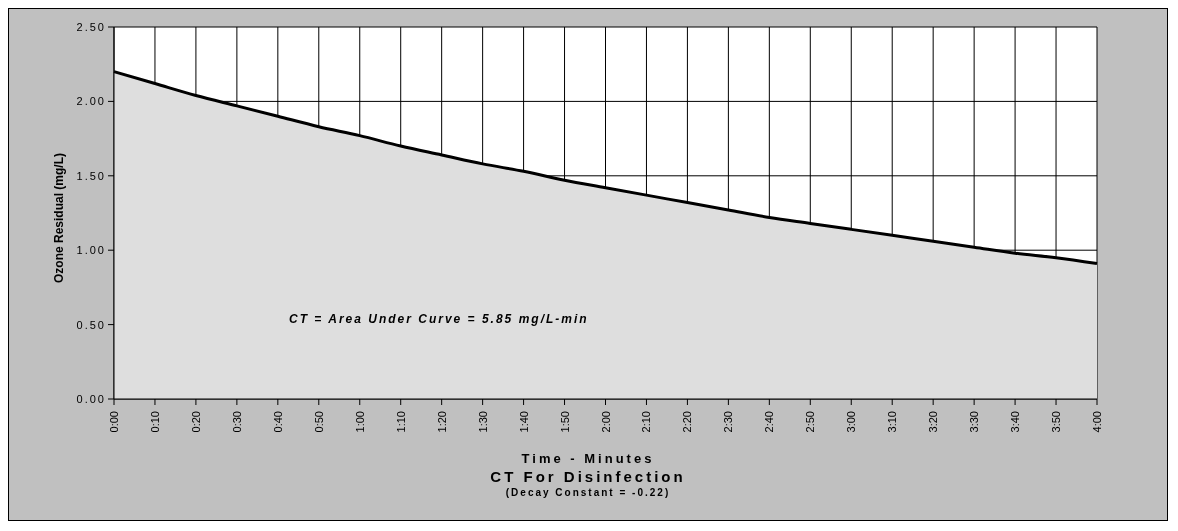  Describe the element at coordinates (277, 422) in the screenshot. I see `x-tick-label: 0:40` at that location.